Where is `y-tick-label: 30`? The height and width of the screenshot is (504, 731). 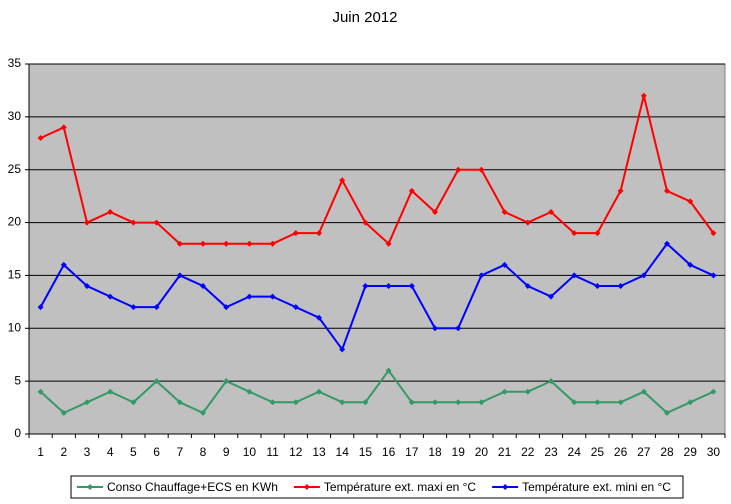
y-tick-label: 30 is located at coordinates (15, 116).